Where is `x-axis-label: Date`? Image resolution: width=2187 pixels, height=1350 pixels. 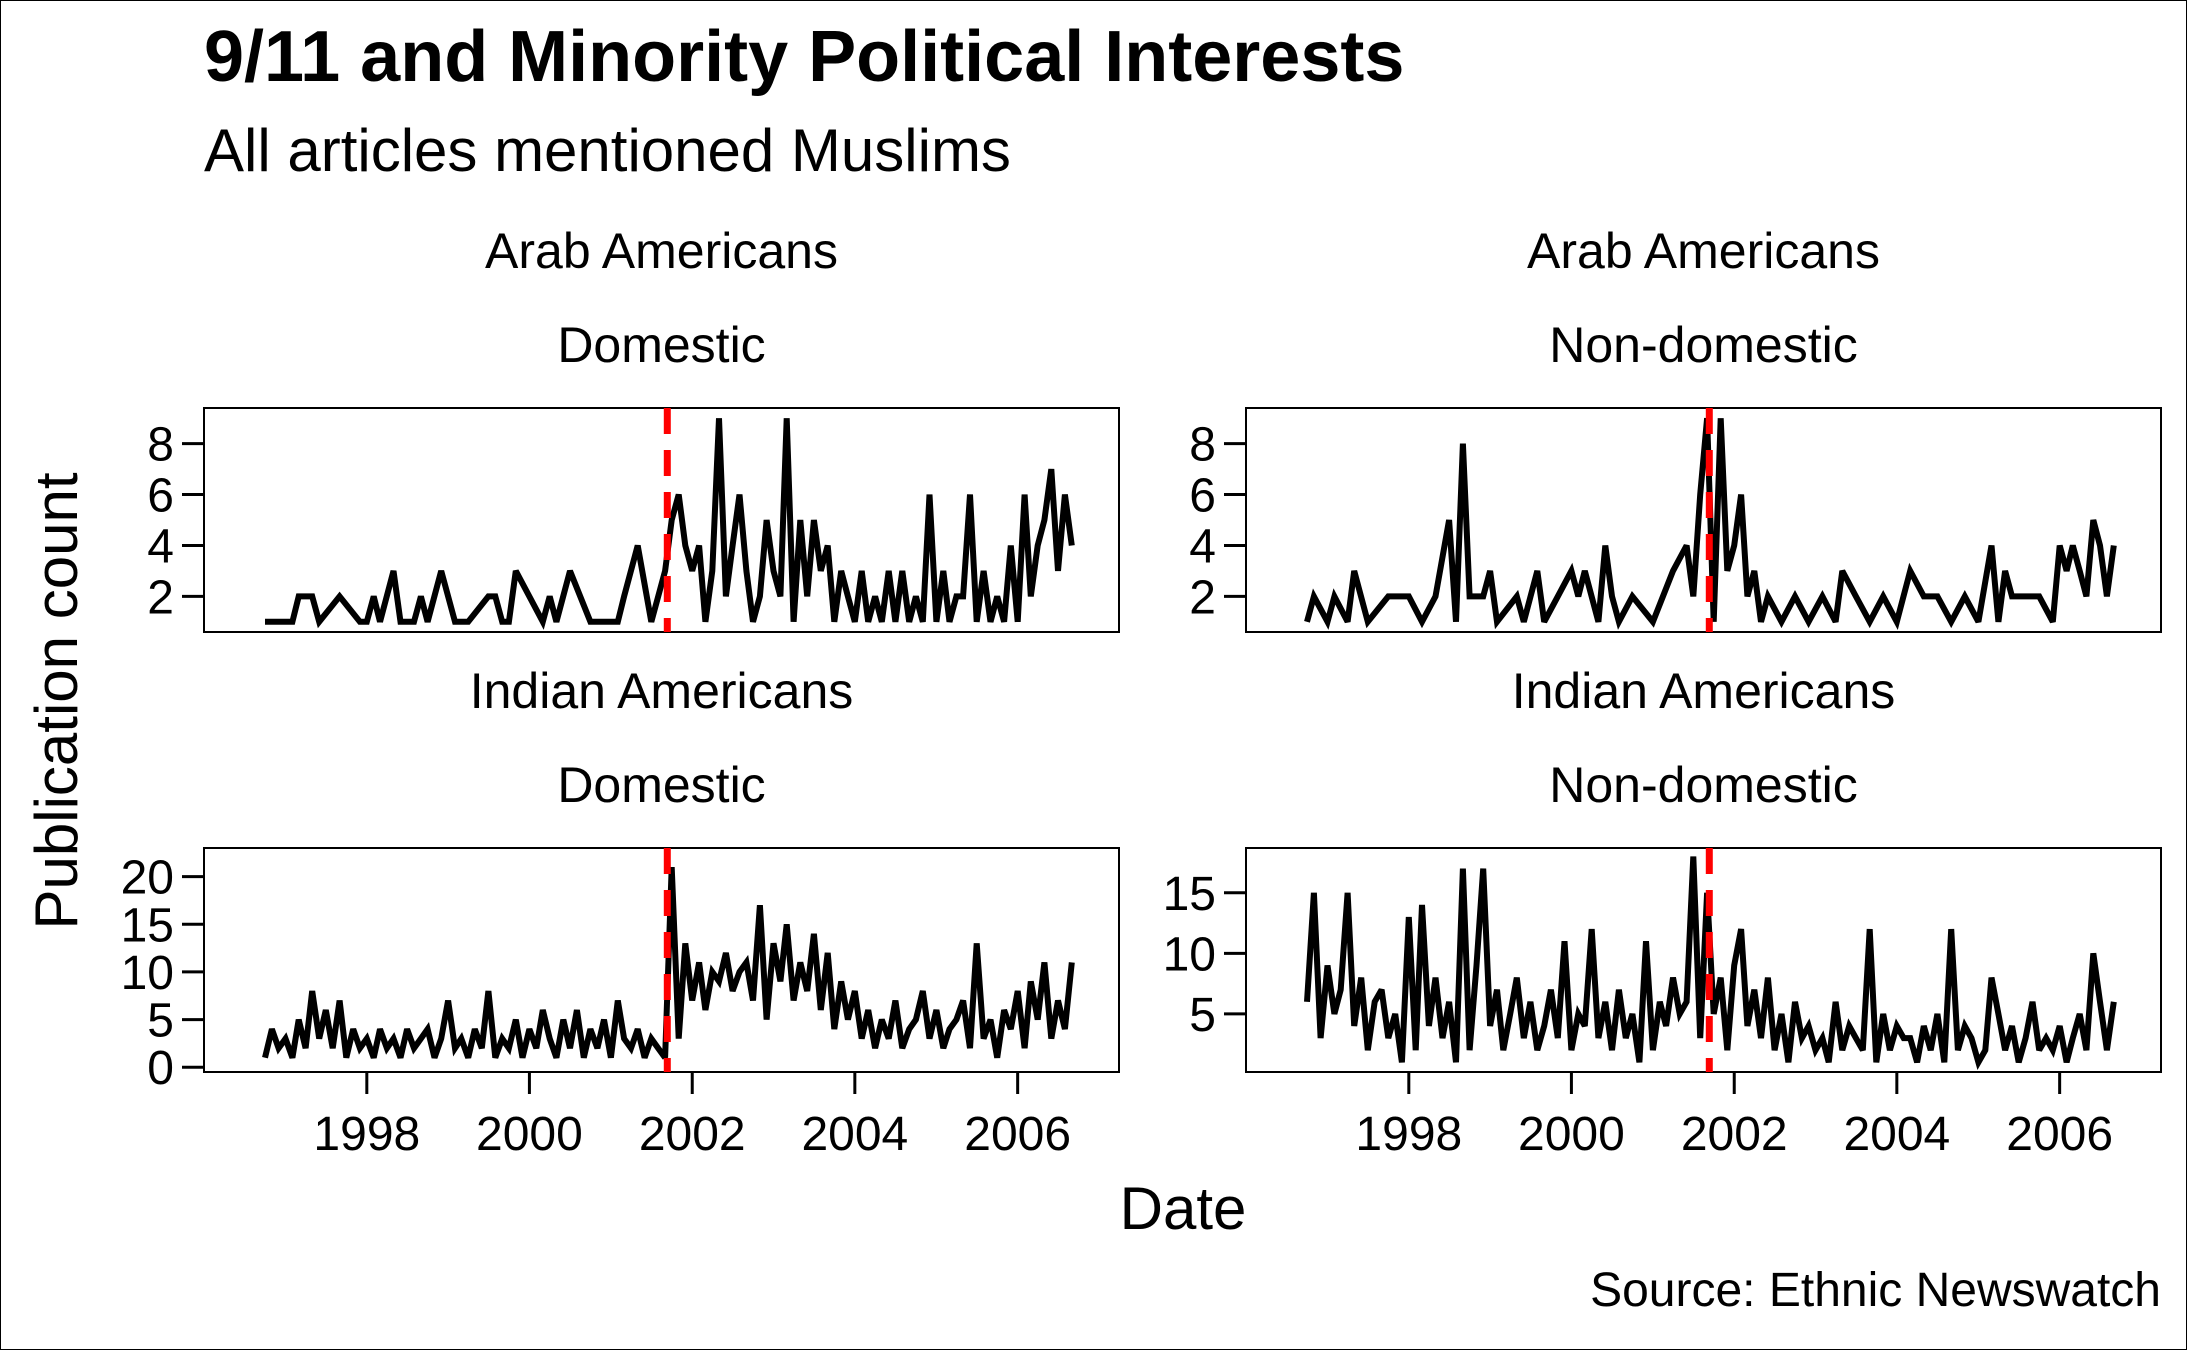 x-axis-label: Date is located at coordinates (1183, 1208).